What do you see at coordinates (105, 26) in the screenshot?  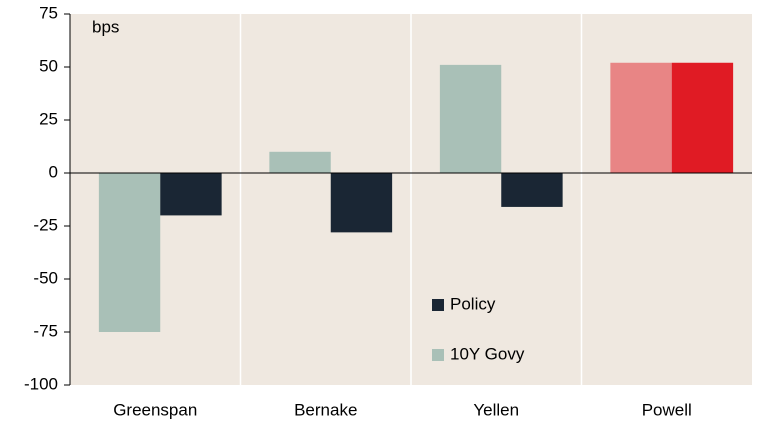 I see `y-axis-label: bps` at bounding box center [105, 26].